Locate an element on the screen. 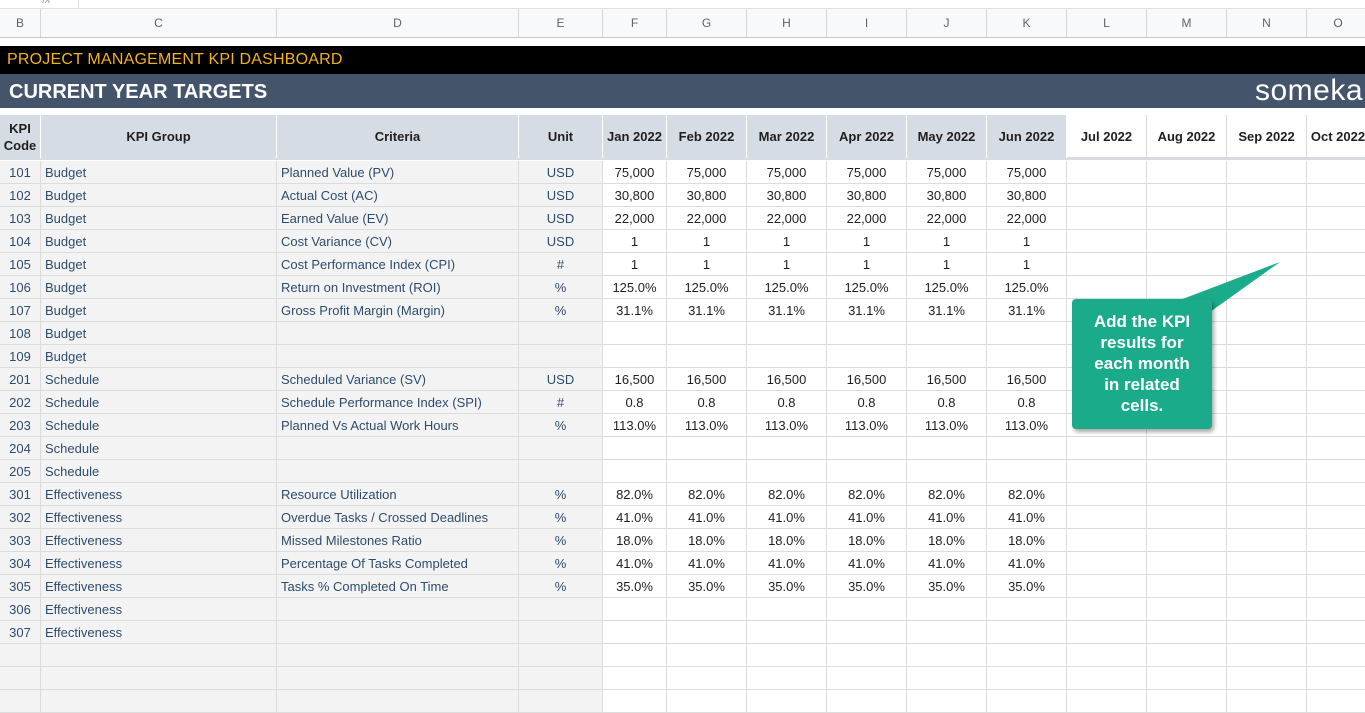 The height and width of the screenshot is (713, 1365). unit-cell: % is located at coordinates (561, 540).